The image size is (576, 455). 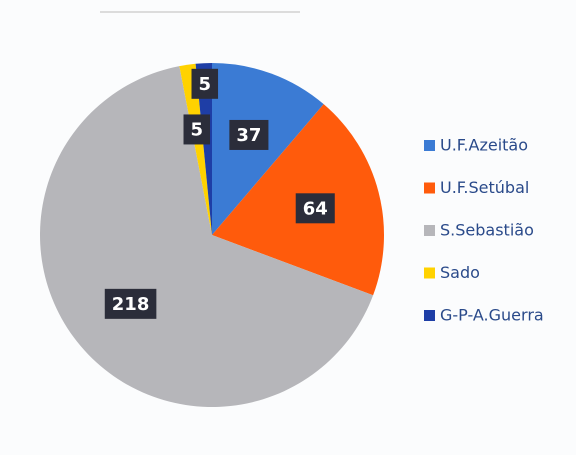 I want to click on legend-label: S.Sebastião, so click(x=487, y=230).